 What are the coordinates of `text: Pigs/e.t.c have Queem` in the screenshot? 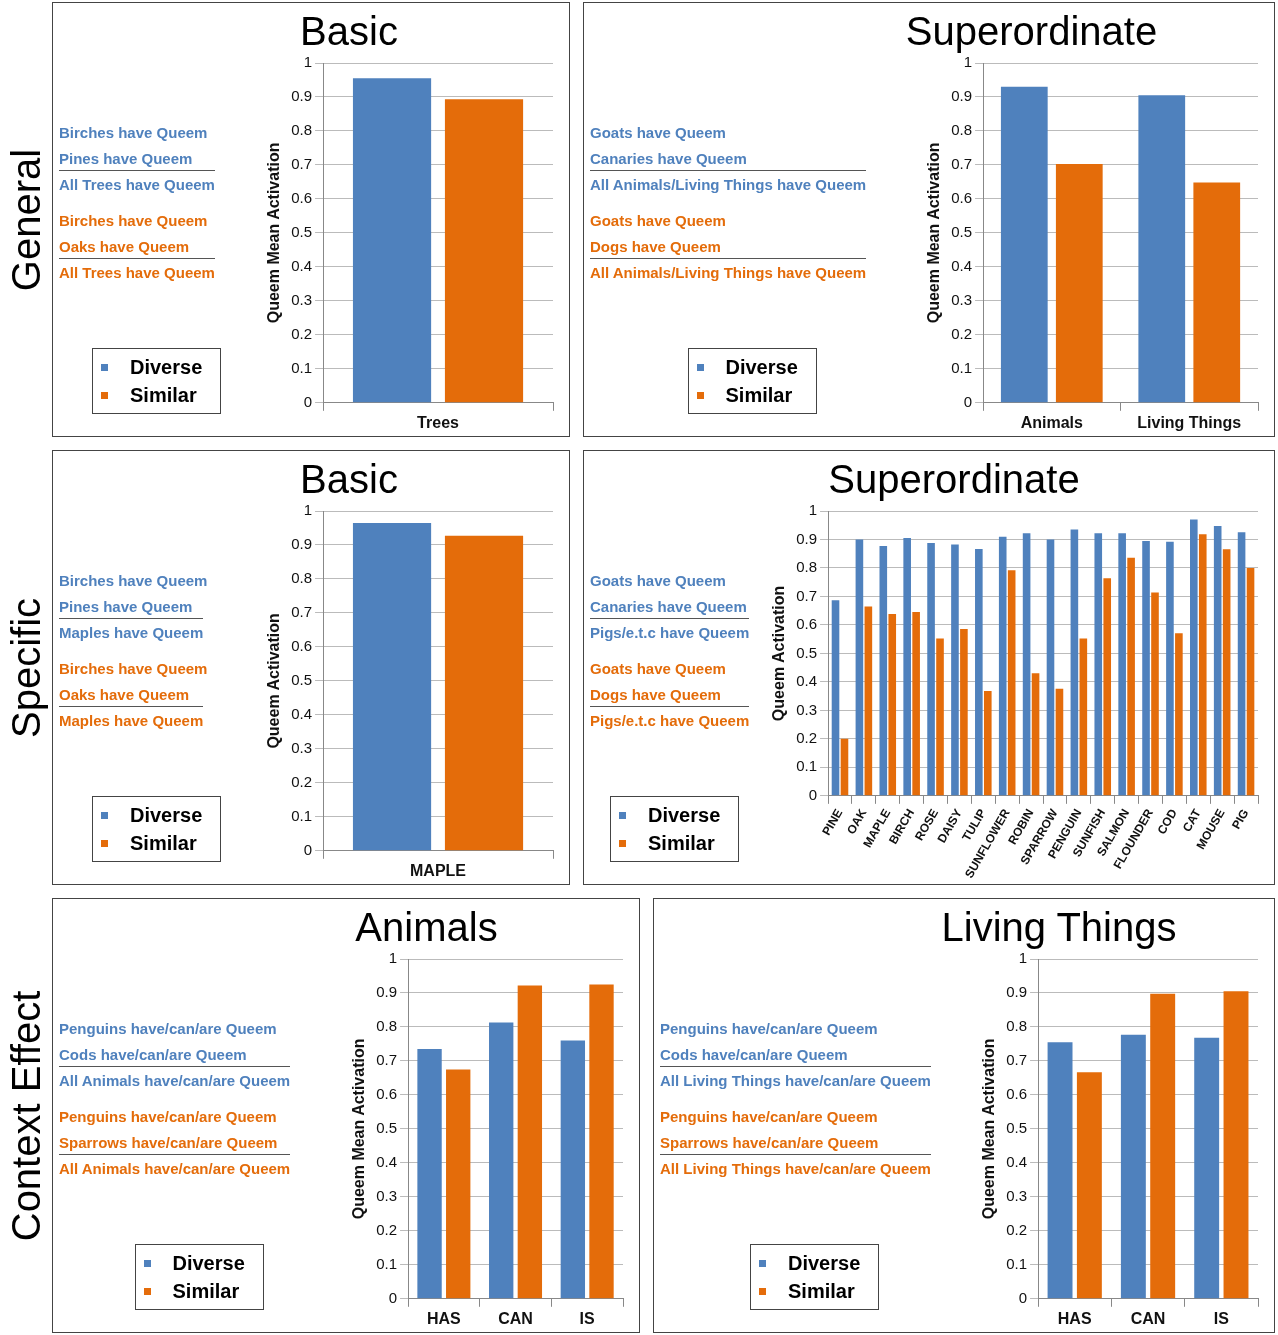 It's located at (670, 631).